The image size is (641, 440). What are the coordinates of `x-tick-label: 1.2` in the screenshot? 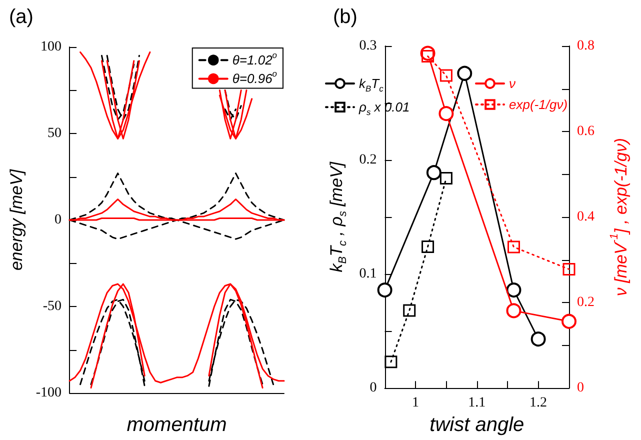 It's located at (539, 403).